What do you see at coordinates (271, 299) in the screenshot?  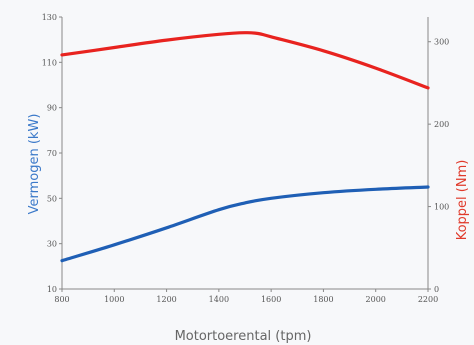 I see `x-tick-label: 1600` at bounding box center [271, 299].